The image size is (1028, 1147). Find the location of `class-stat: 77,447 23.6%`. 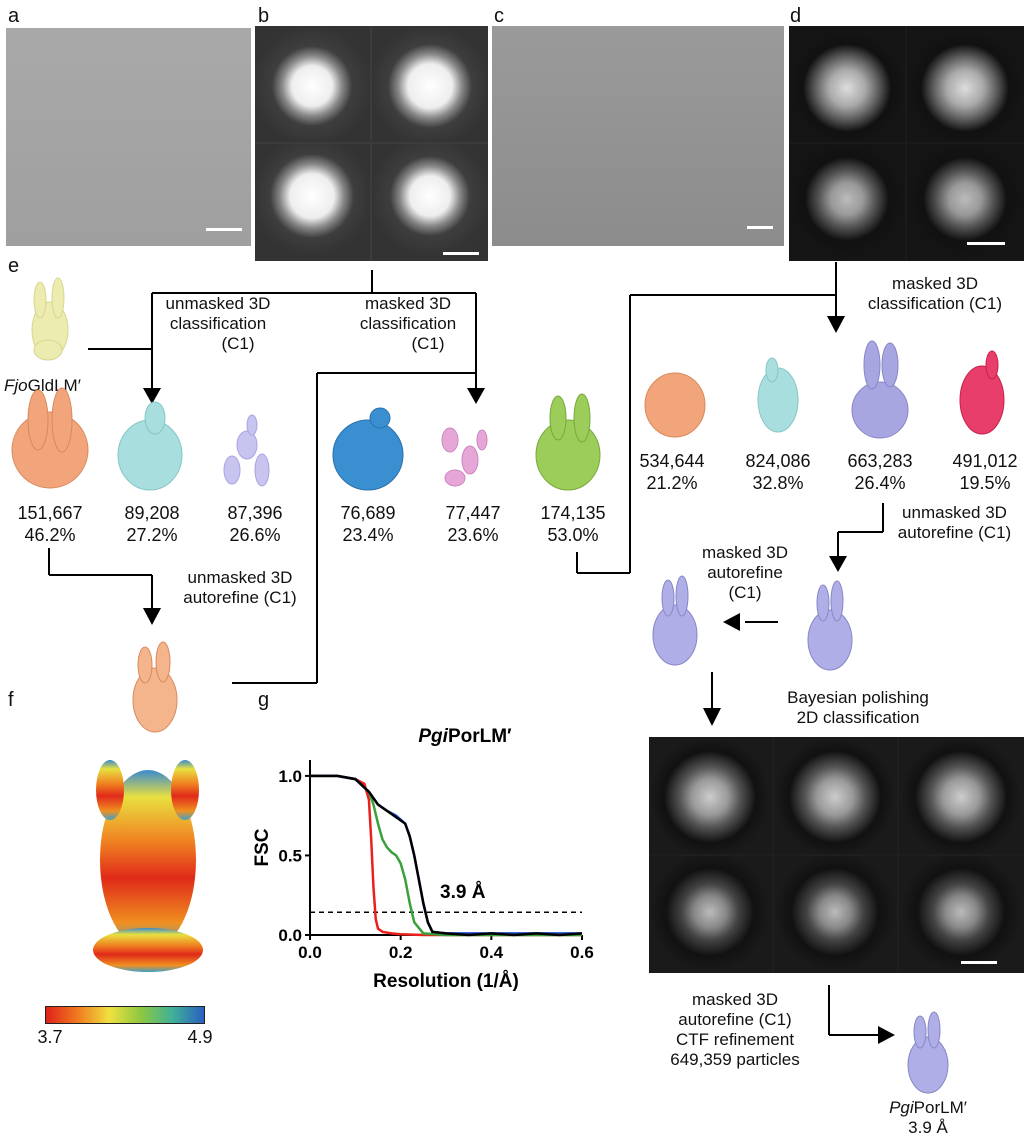

class-stat: 77,447 23.6% is located at coordinates (473, 524).